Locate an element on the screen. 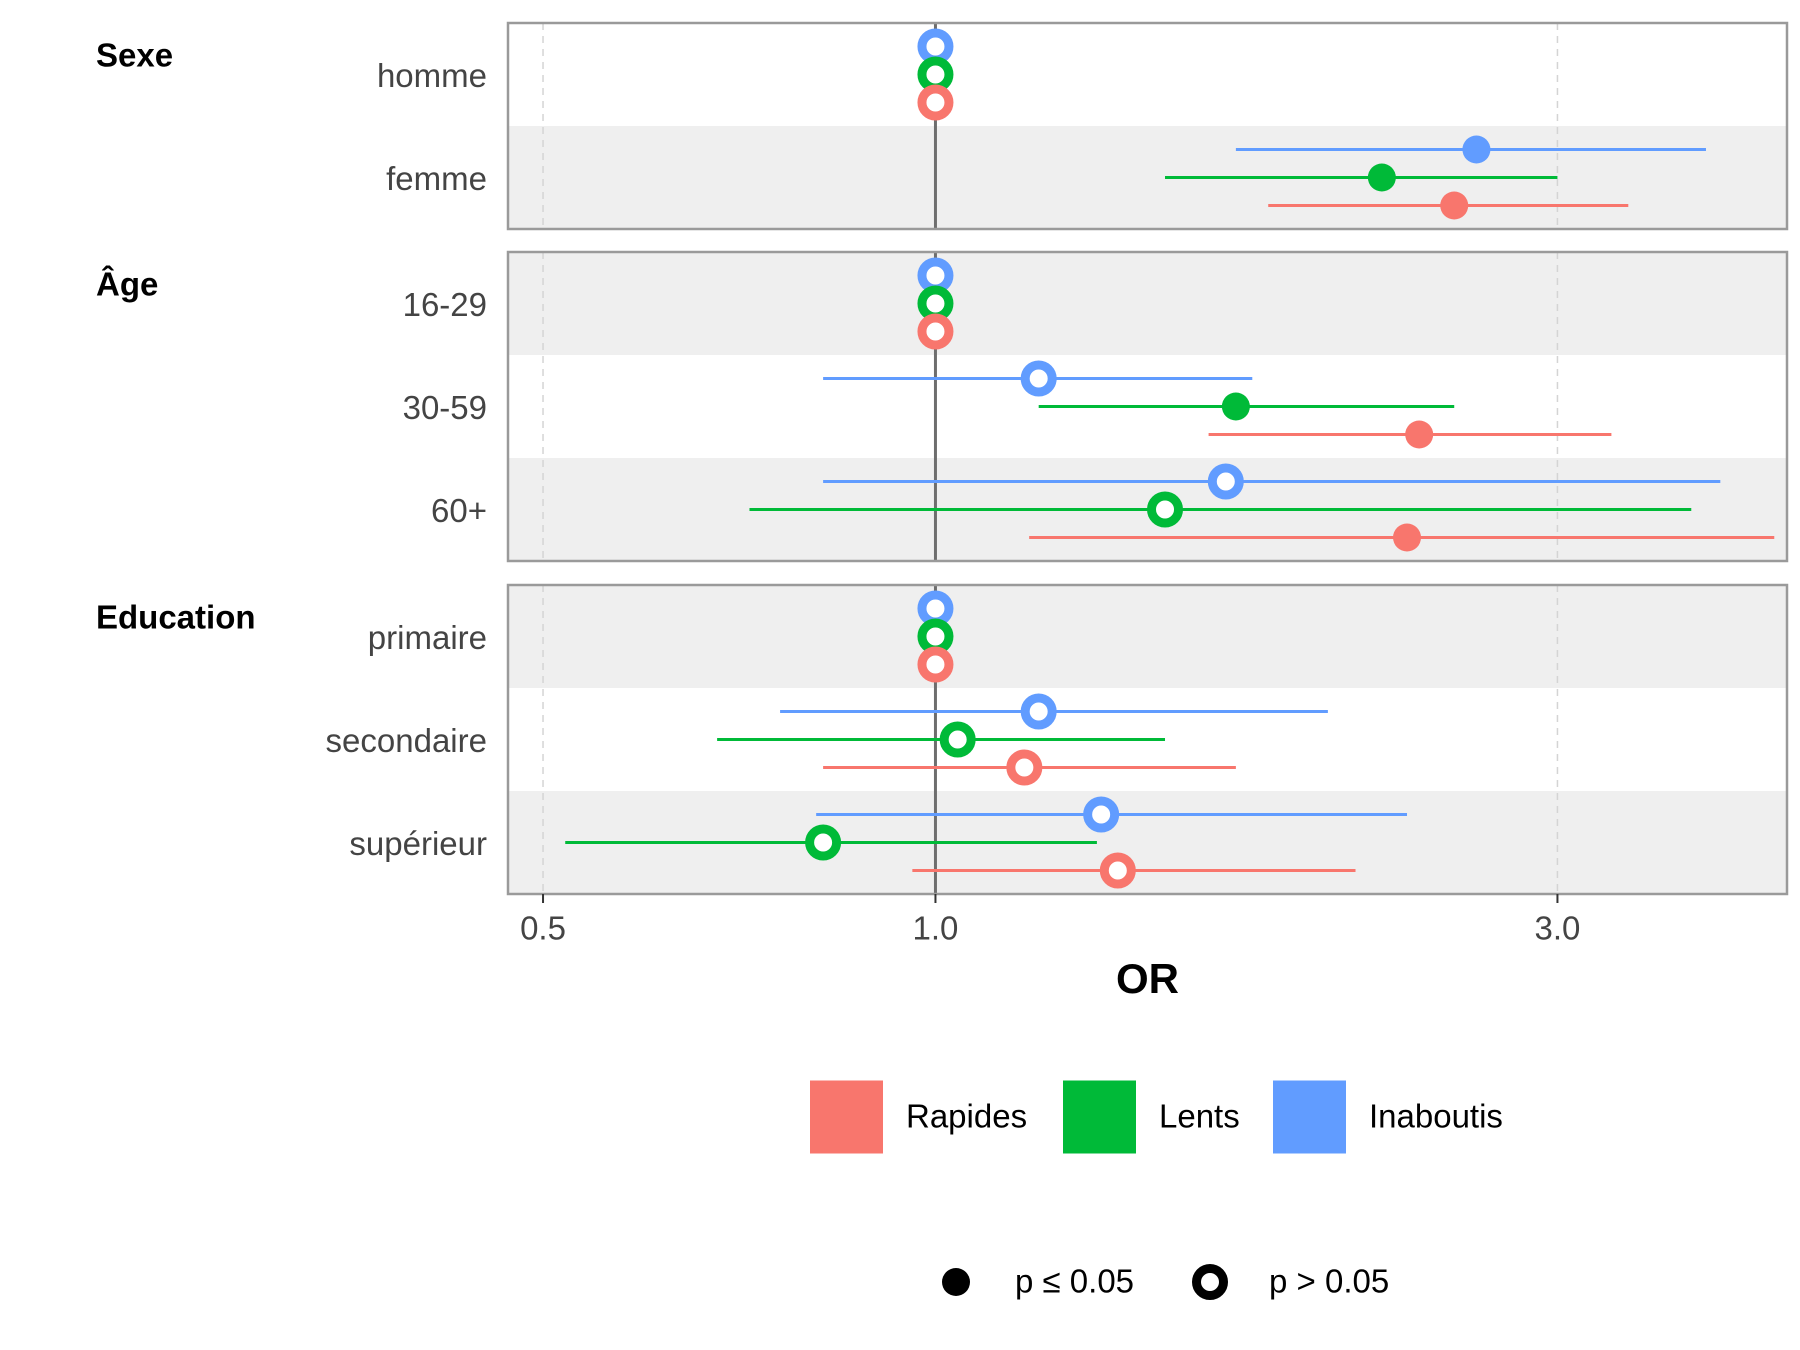  row-label: supérieur is located at coordinates (418, 843).